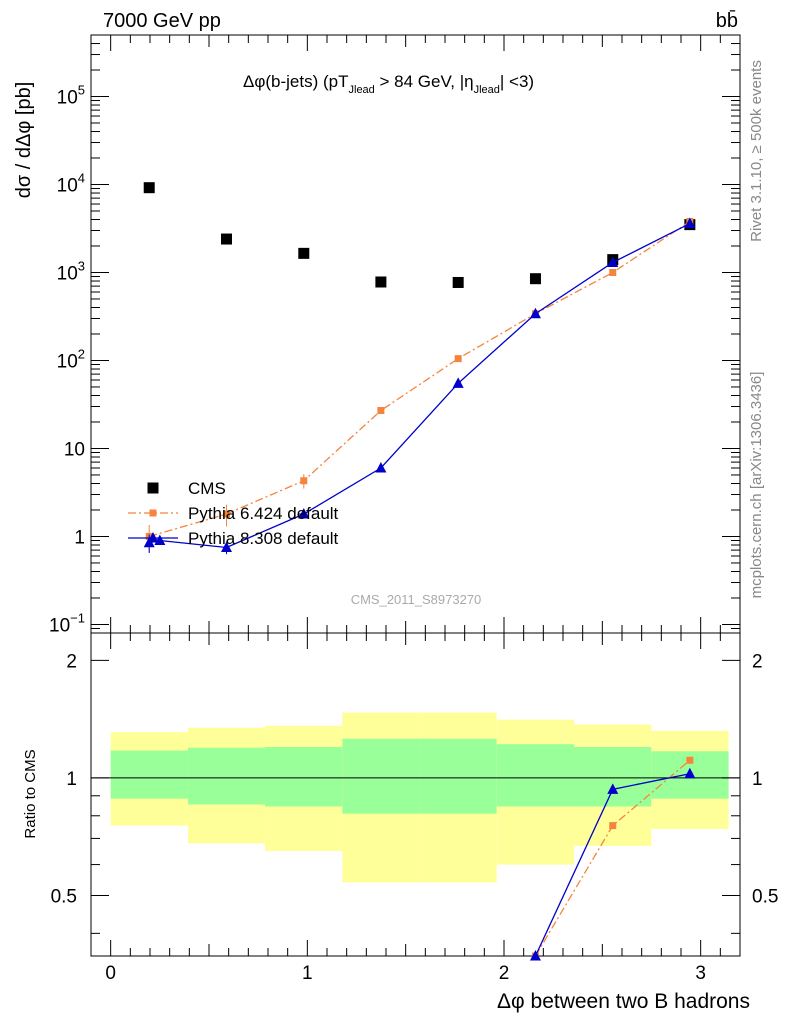 Image resolution: width=786 pixels, height=1029 pixels. Describe the element at coordinates (71, 184) in the screenshot. I see `main-y-tick-label: 10⁴` at that location.